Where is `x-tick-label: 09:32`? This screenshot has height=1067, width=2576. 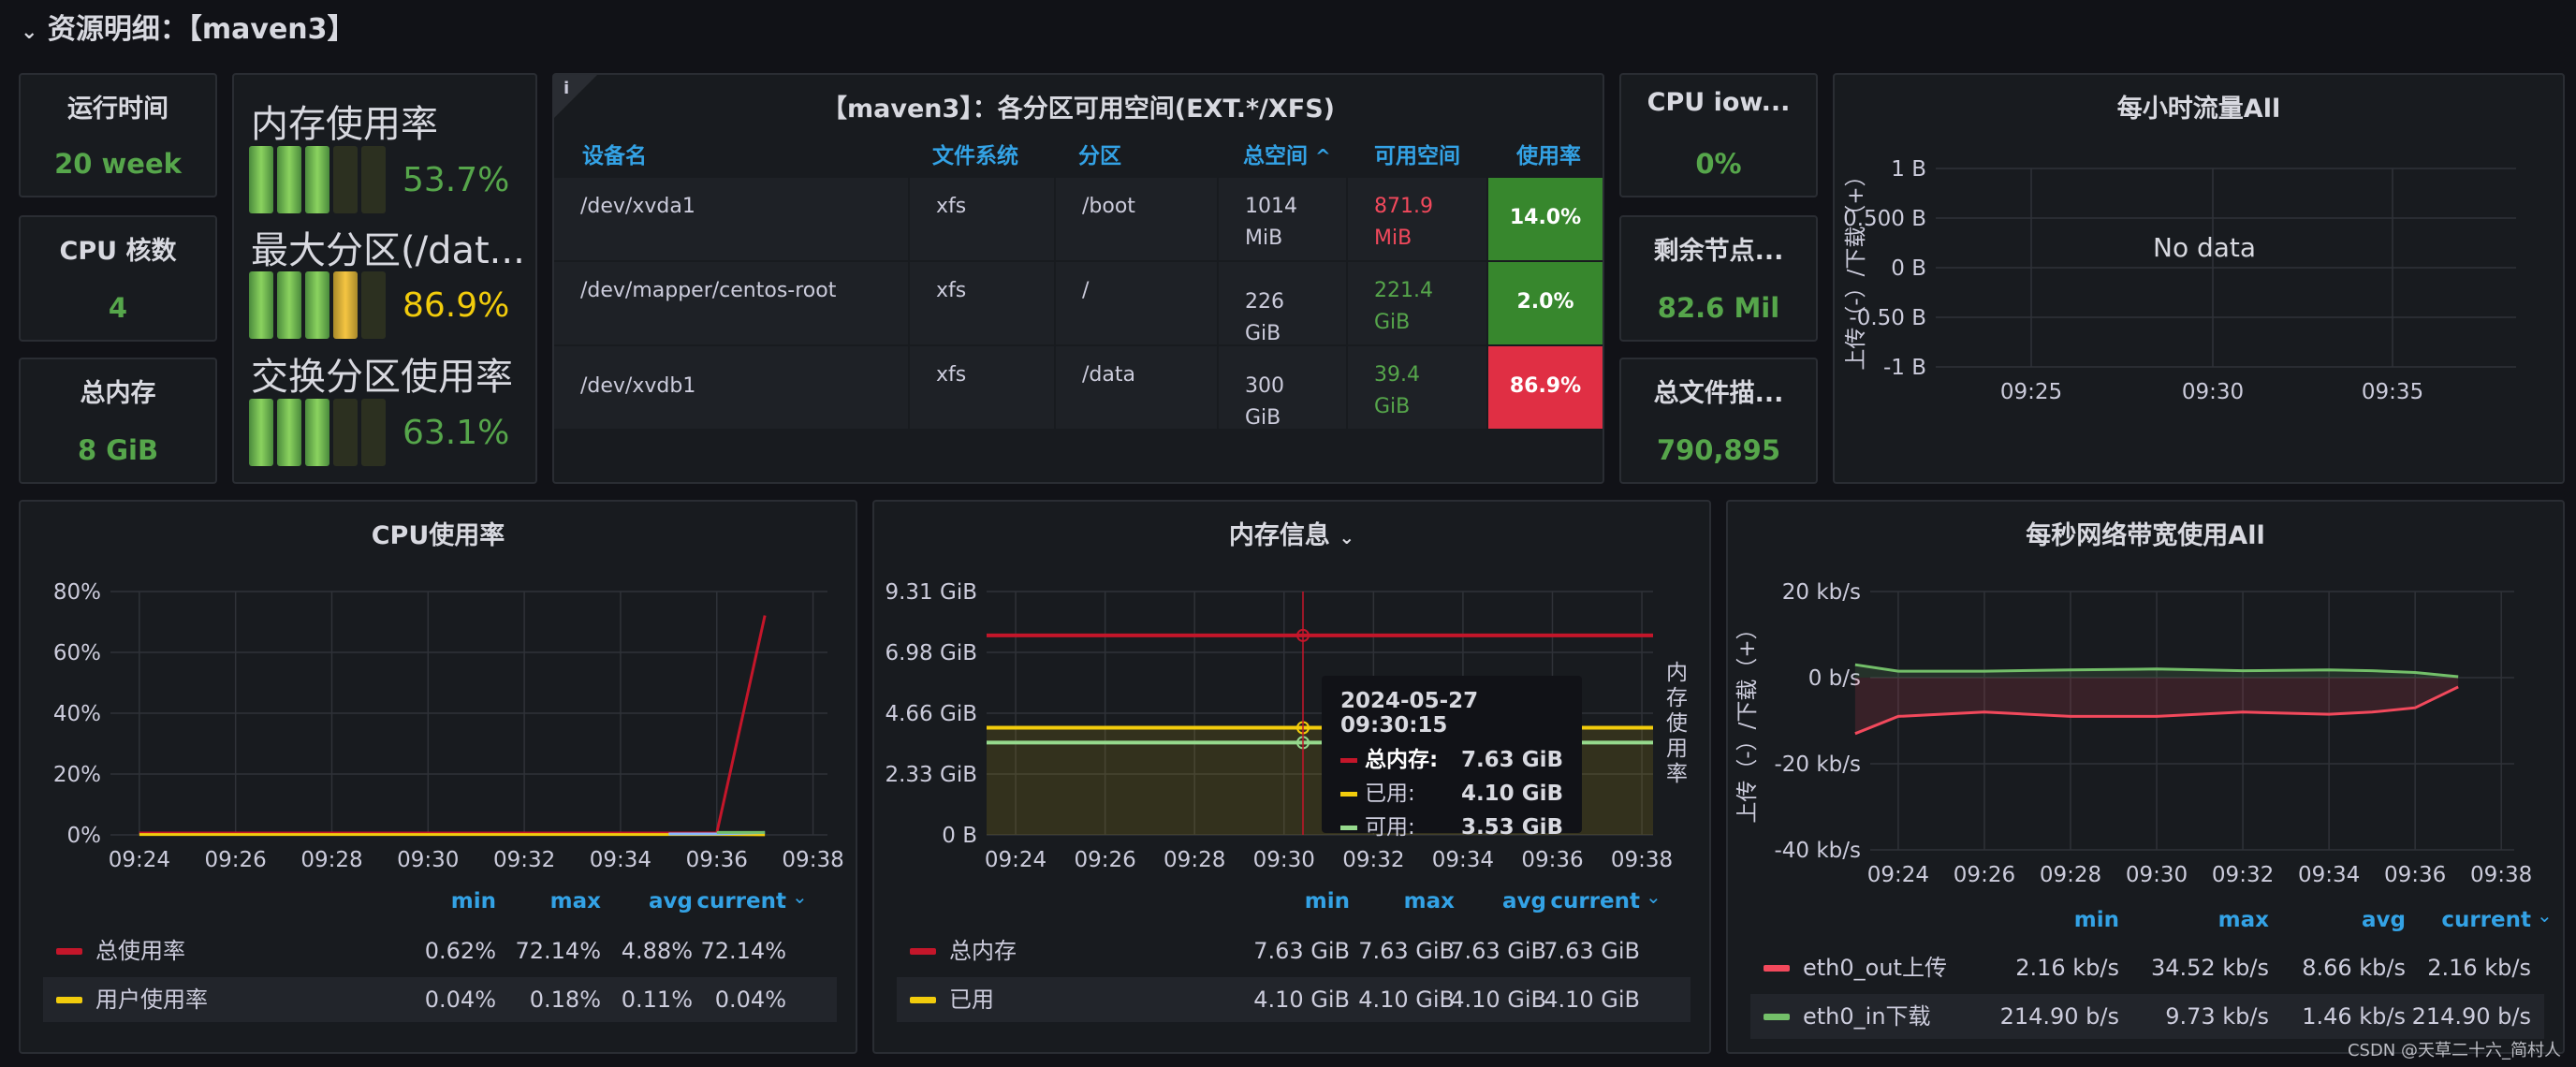
x-tick-label: 09:32 is located at coordinates (2243, 875).